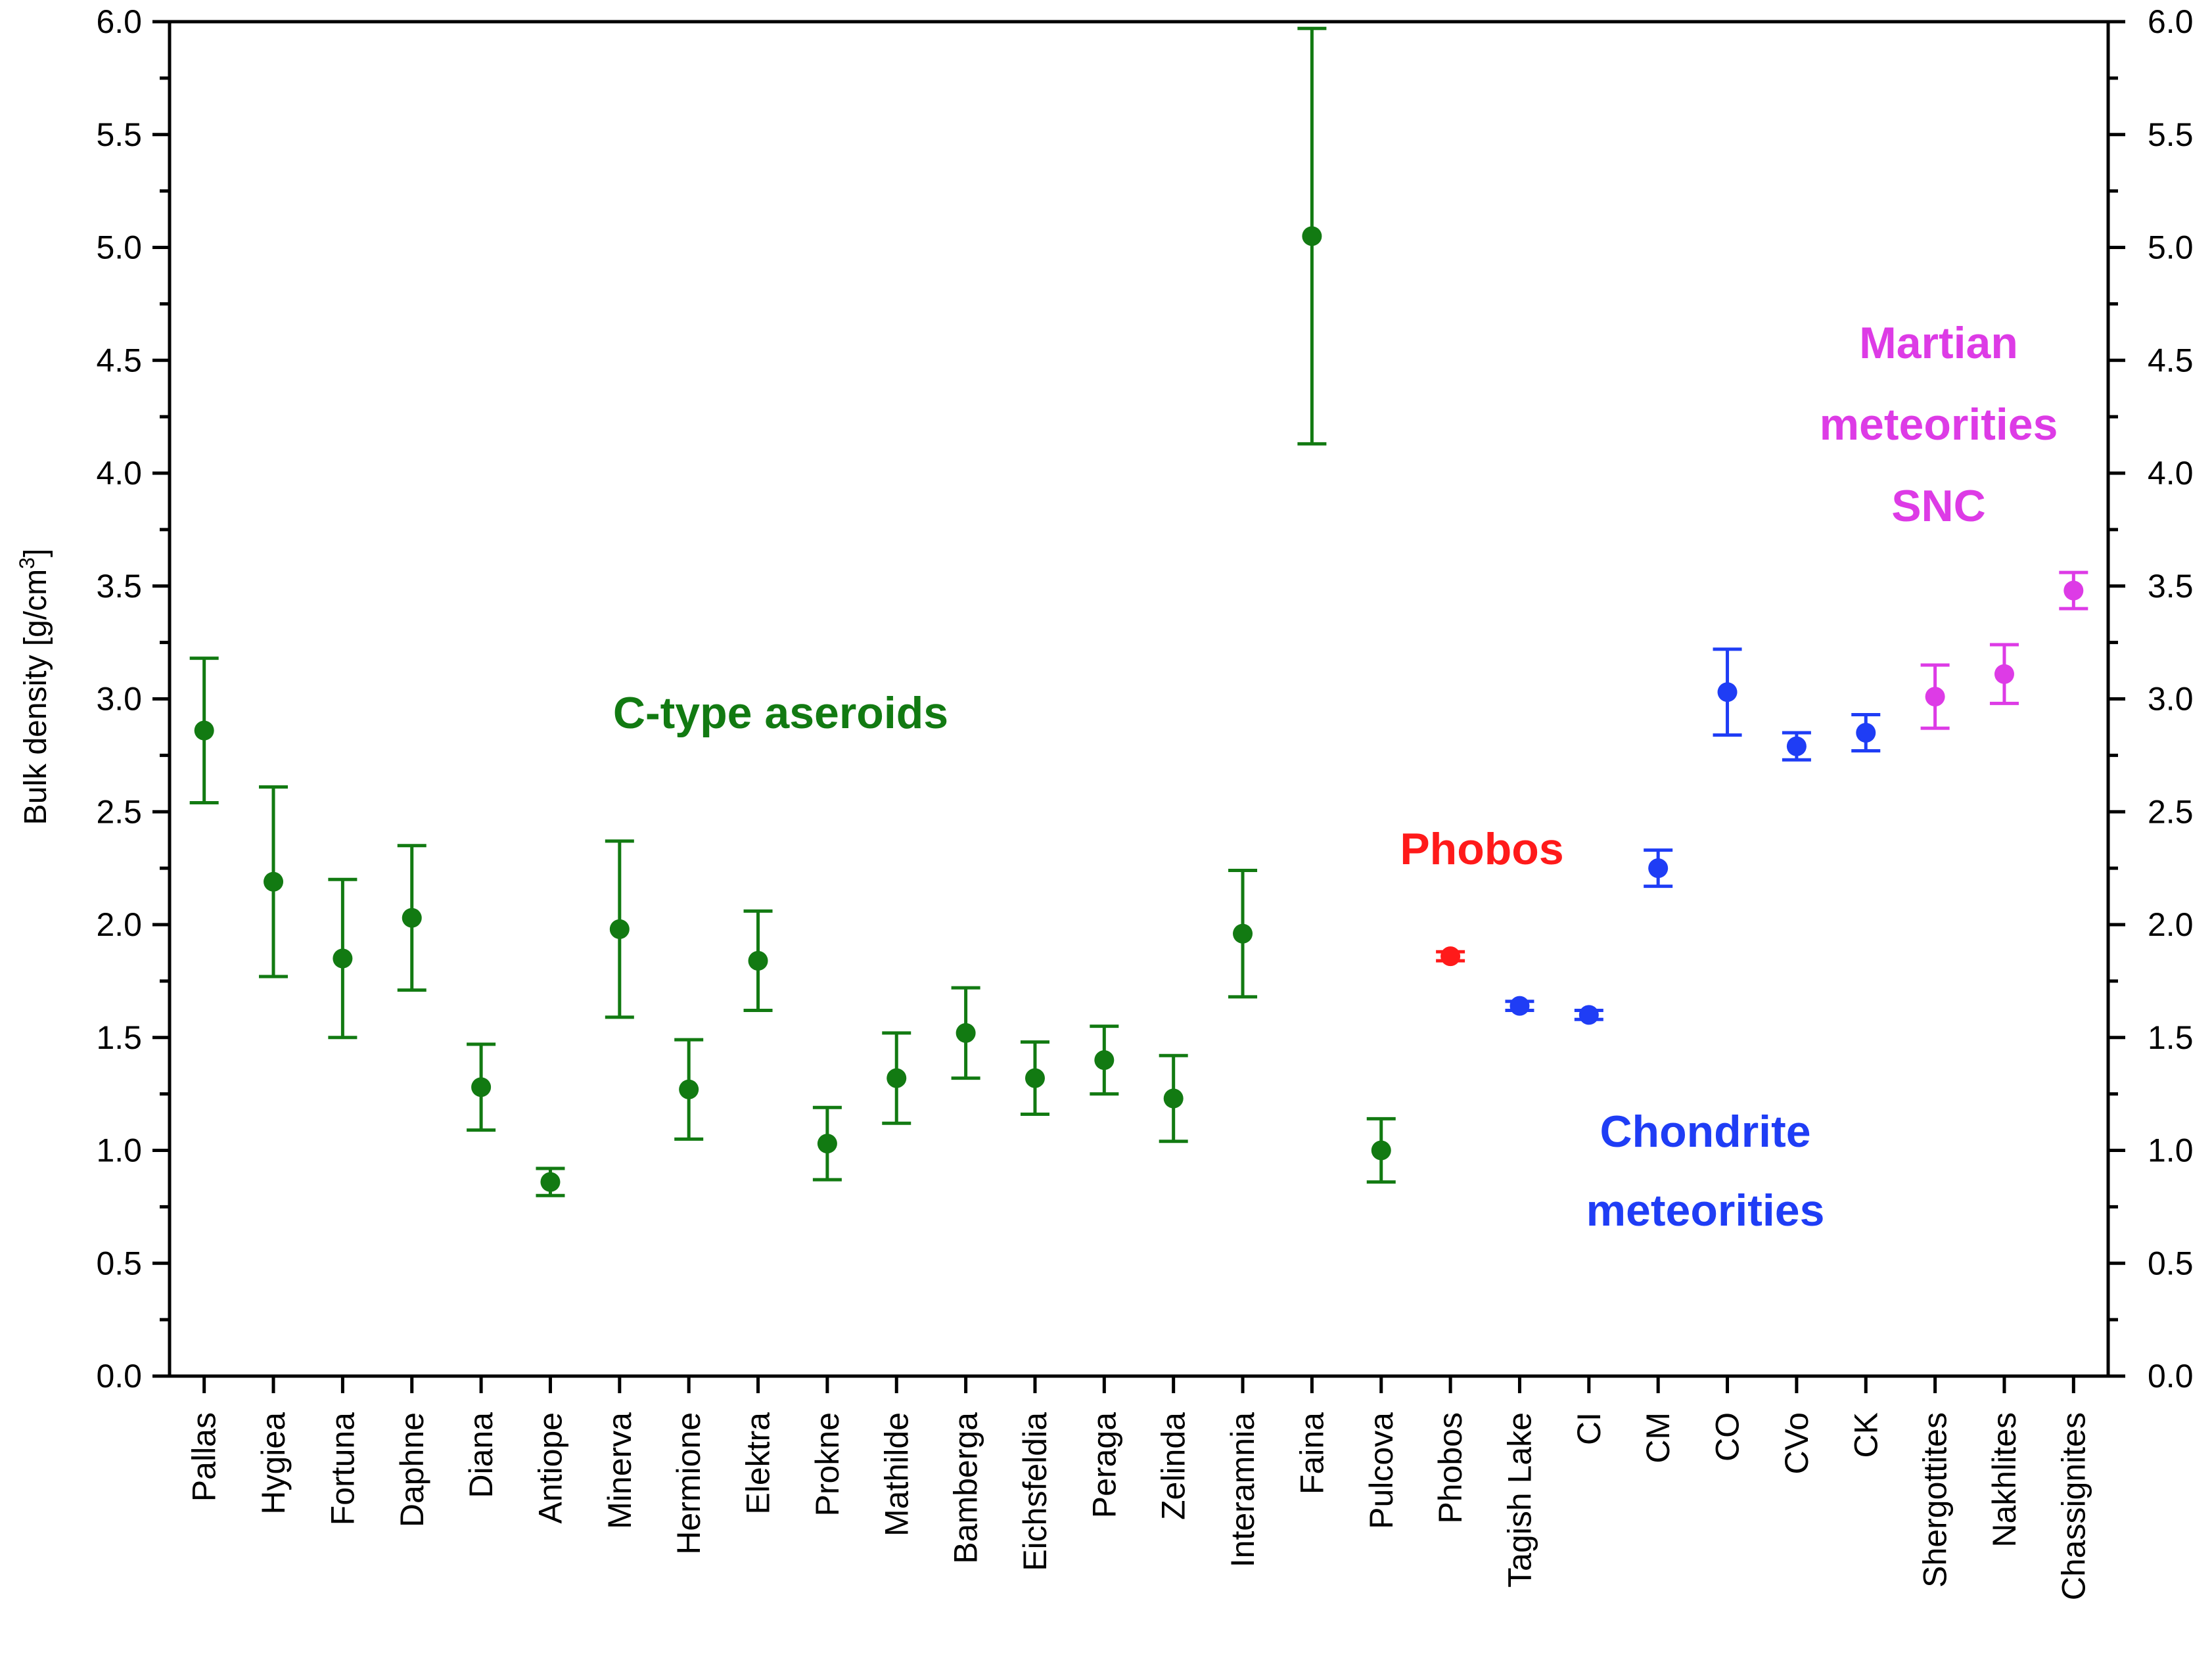 The width and height of the screenshot is (2212, 1660). I want to click on x-tick-label: CO, so click(1727, 1437).